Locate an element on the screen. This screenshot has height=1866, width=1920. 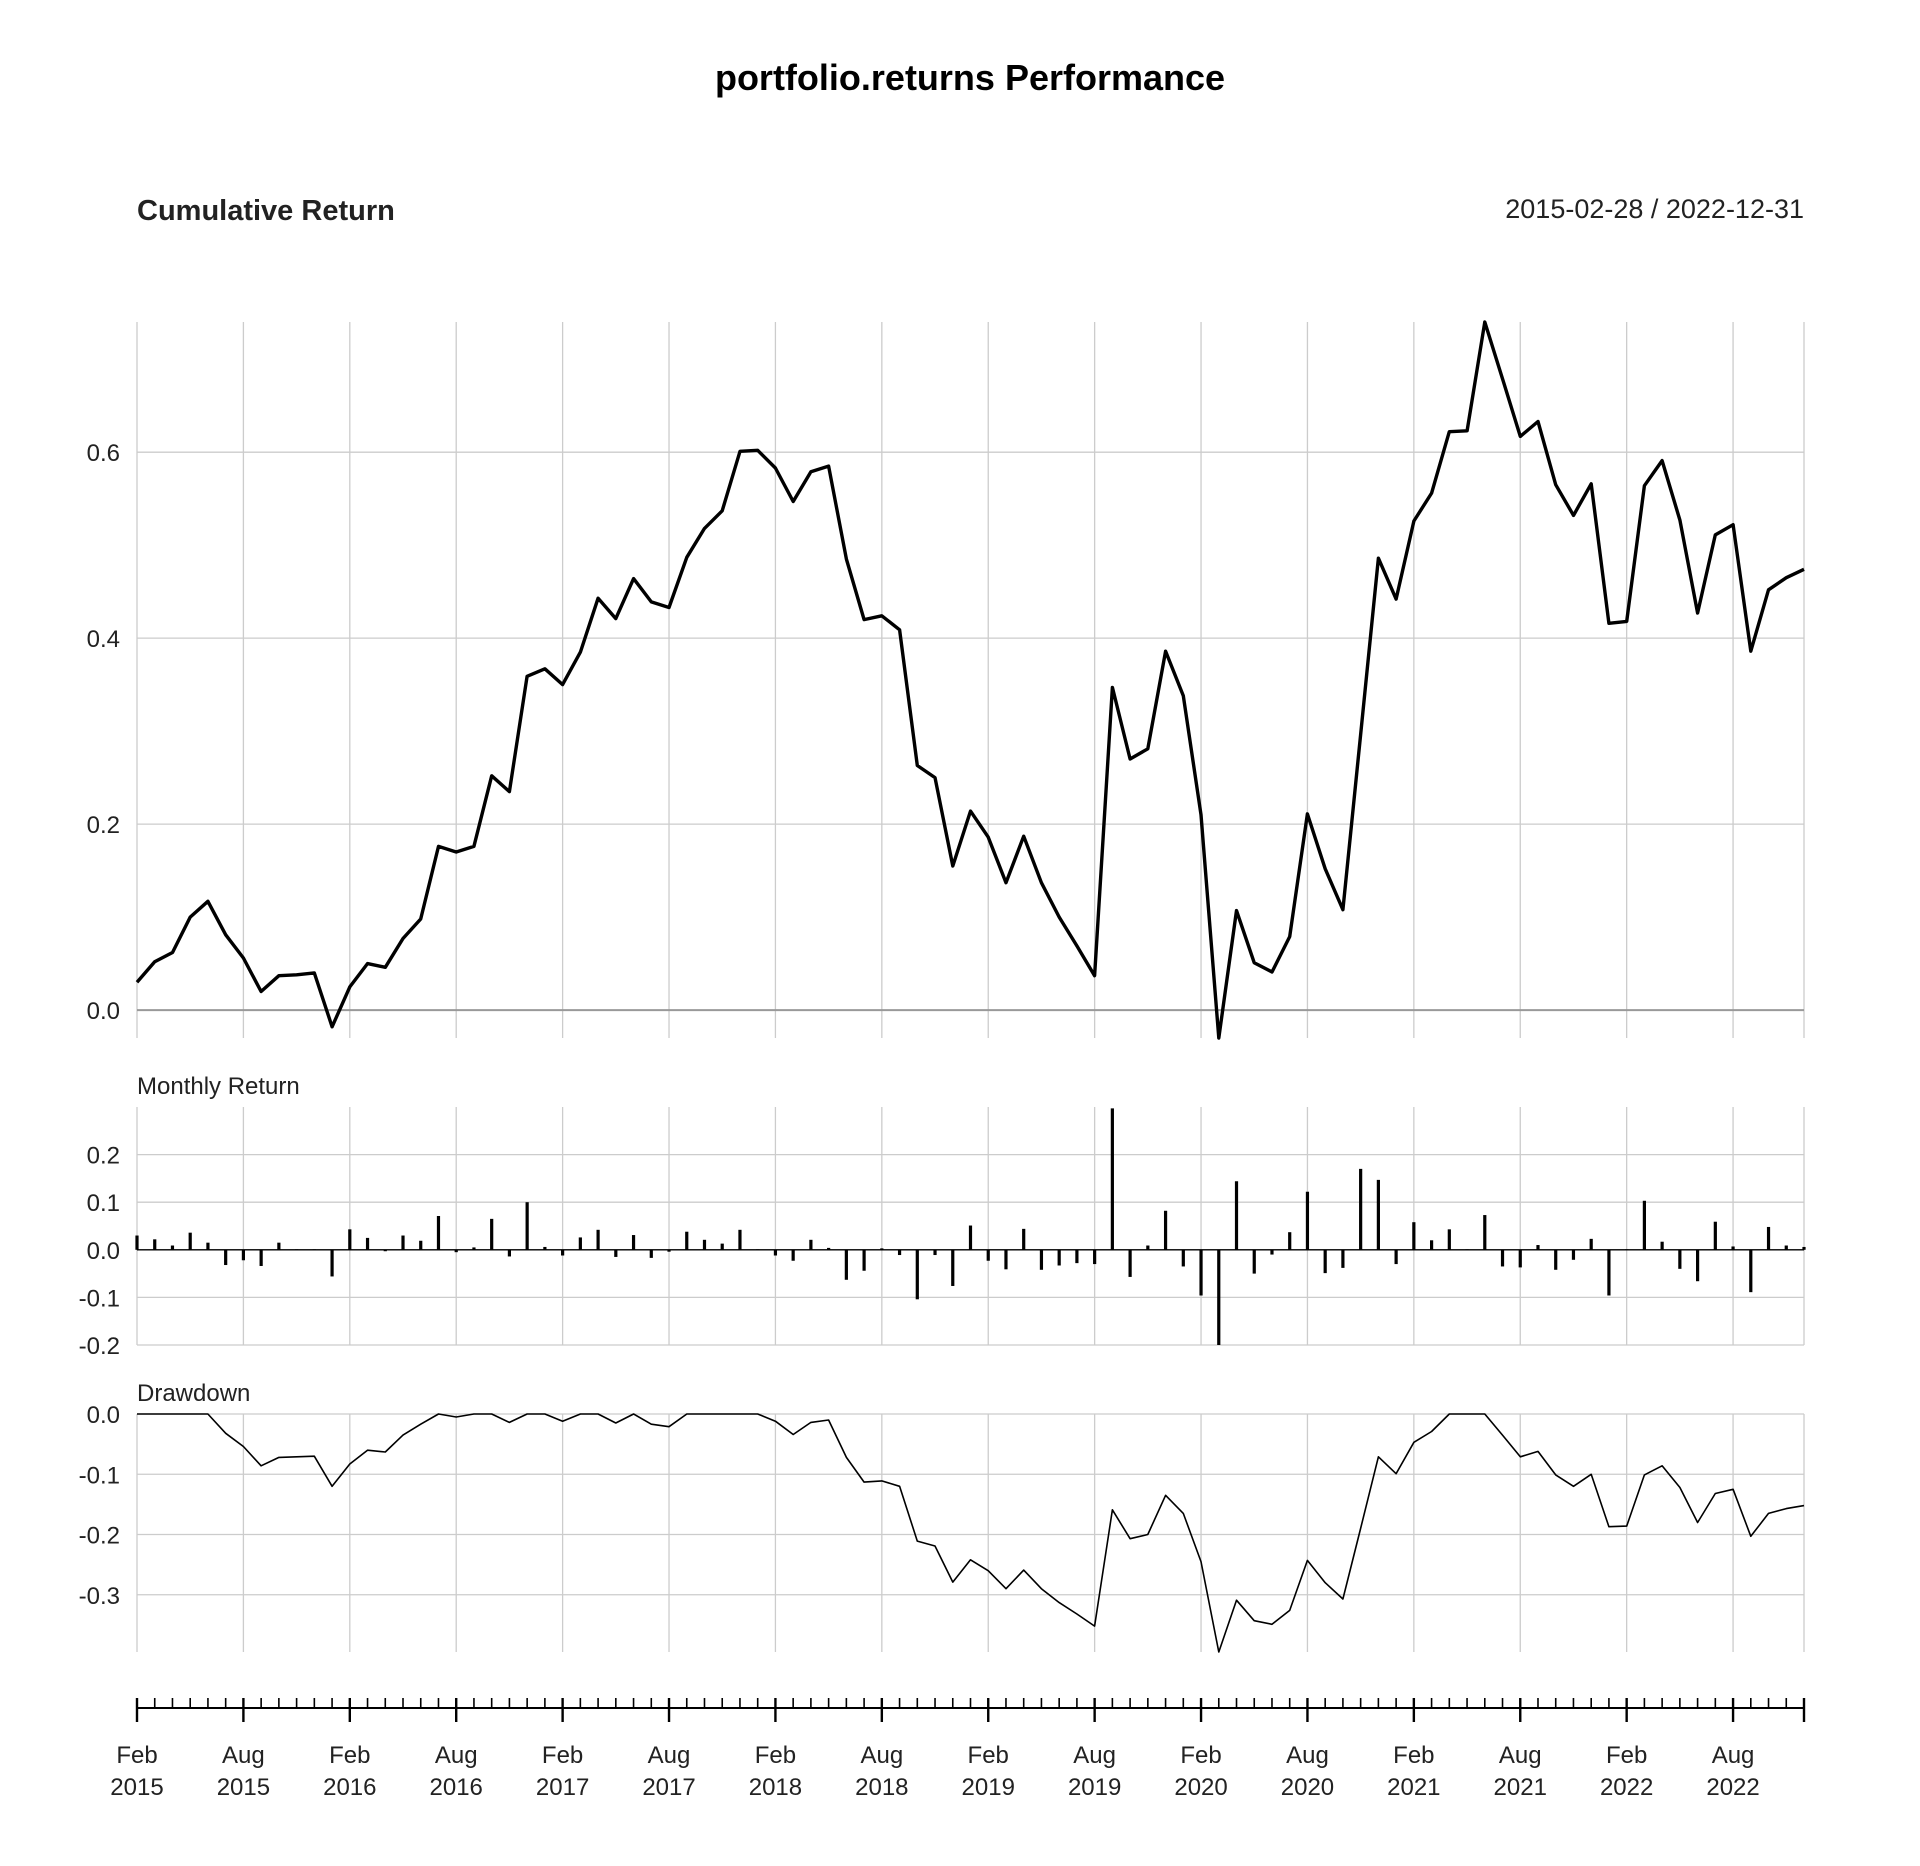
cumulative-return-title: Cumulative Return is located at coordinates (266, 211).